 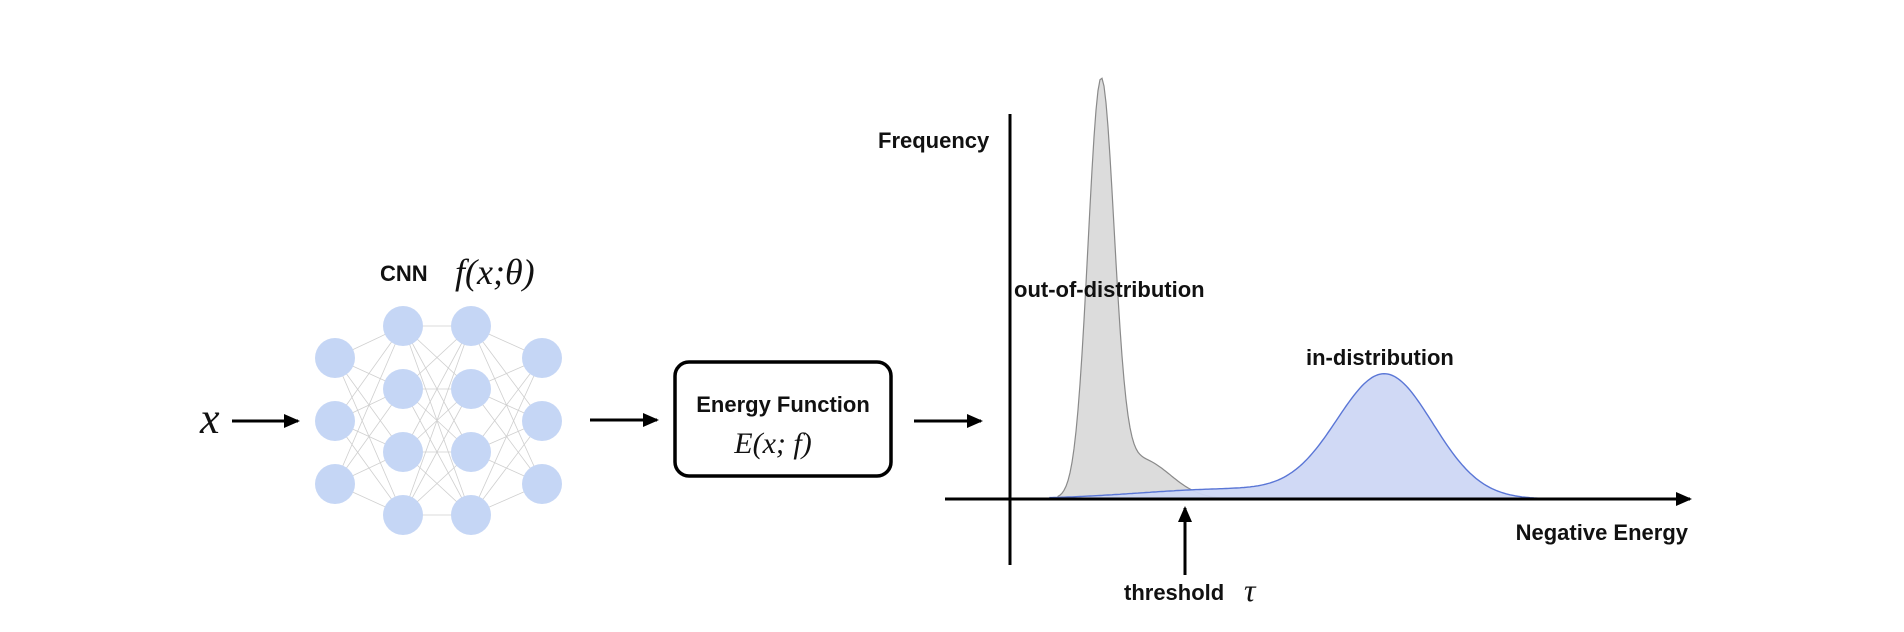 I want to click on threshold-symbol: τ, so click(x=1250, y=590).